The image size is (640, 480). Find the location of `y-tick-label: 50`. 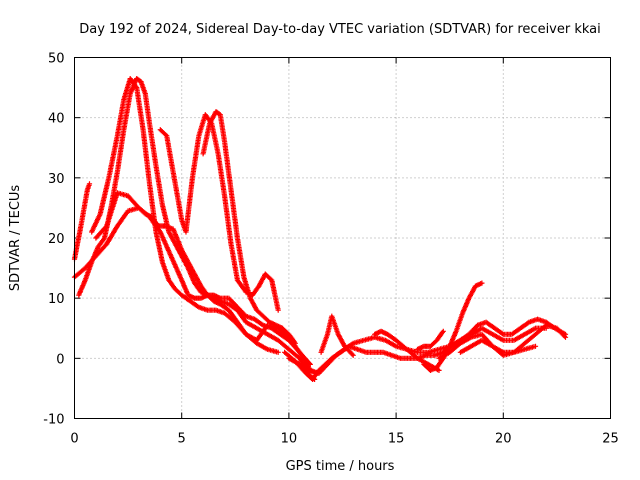

y-tick-label: 50 is located at coordinates (56, 59).